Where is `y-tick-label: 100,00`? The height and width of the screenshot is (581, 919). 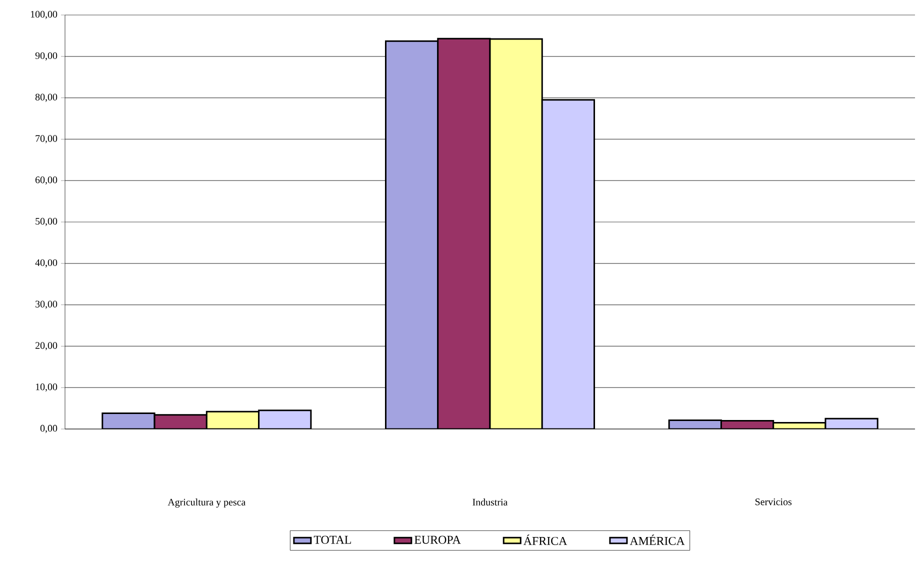 y-tick-label: 100,00 is located at coordinates (44, 15).